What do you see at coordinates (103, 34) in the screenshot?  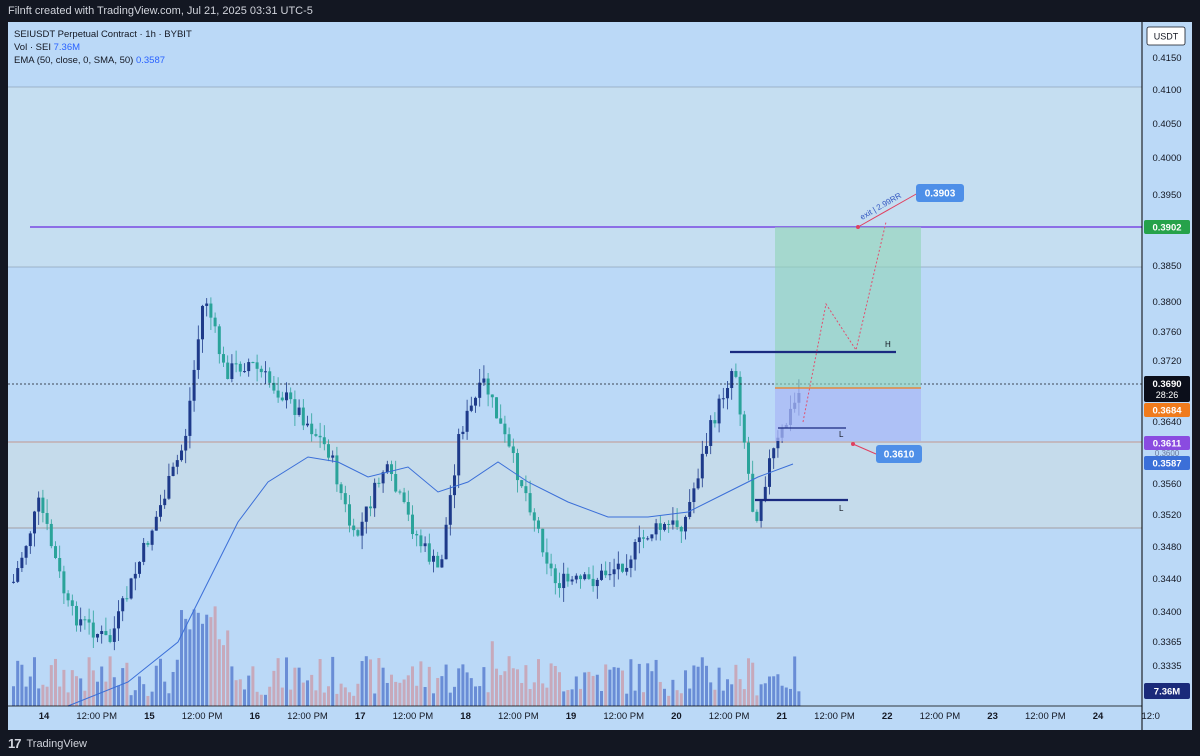 I see `symbol-title: SEIUSDT Perpetual Contract · 1h · BYBIT` at bounding box center [103, 34].